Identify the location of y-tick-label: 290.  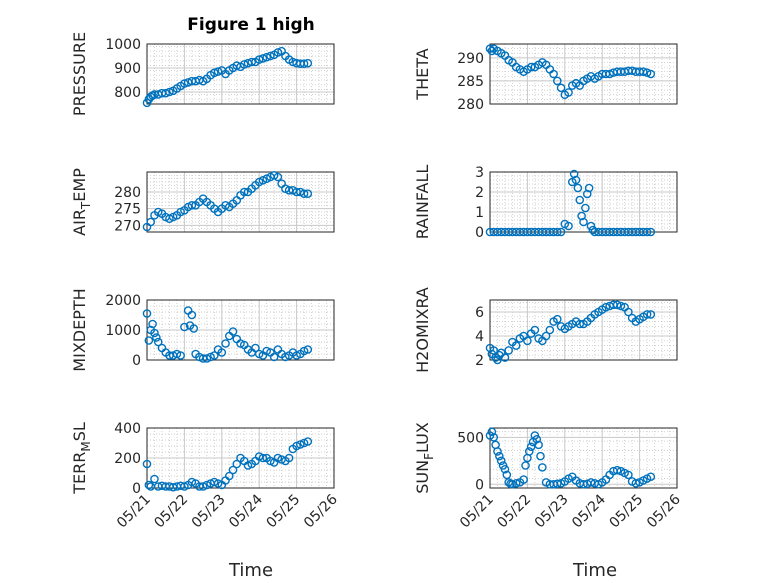
(470, 59).